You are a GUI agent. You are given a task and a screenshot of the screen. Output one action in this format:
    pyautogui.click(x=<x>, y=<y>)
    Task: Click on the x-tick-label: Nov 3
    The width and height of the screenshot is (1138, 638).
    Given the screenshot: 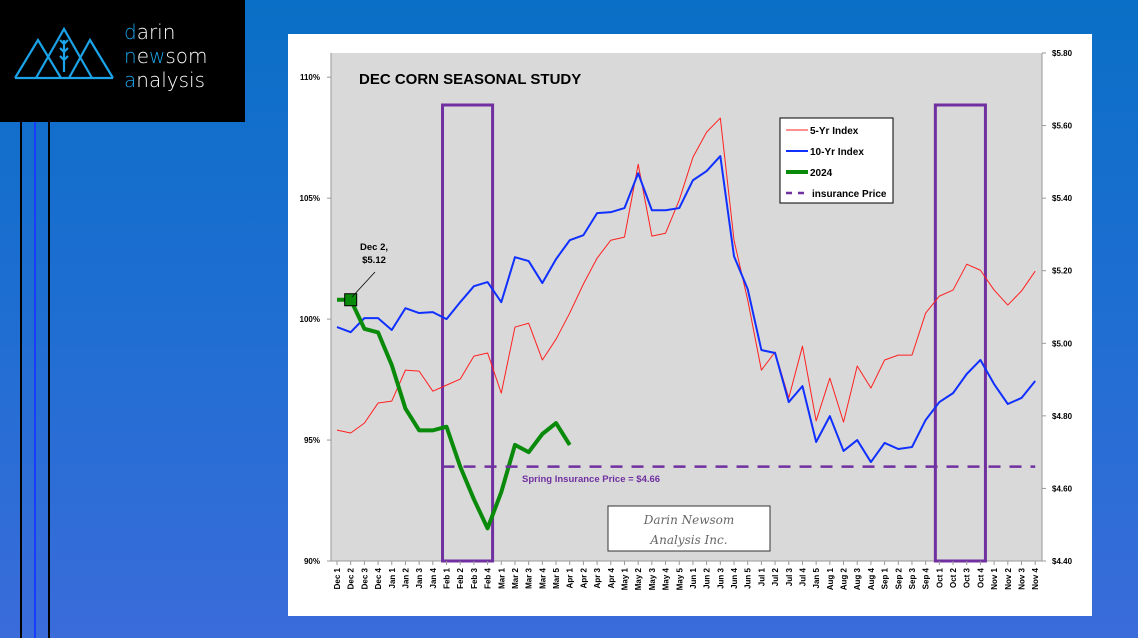 What is the action you would take?
    pyautogui.click(x=1022, y=578)
    